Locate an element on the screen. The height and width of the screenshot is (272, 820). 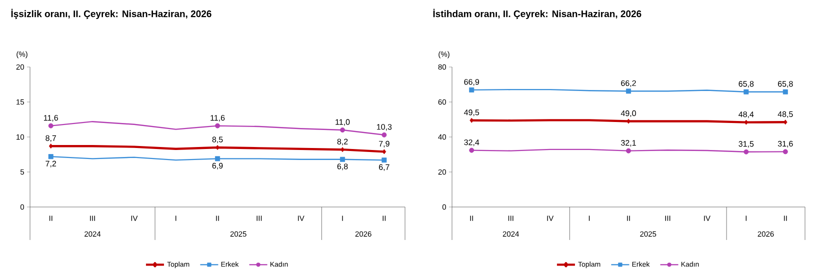
data-label: 66,9 is located at coordinates (472, 82).